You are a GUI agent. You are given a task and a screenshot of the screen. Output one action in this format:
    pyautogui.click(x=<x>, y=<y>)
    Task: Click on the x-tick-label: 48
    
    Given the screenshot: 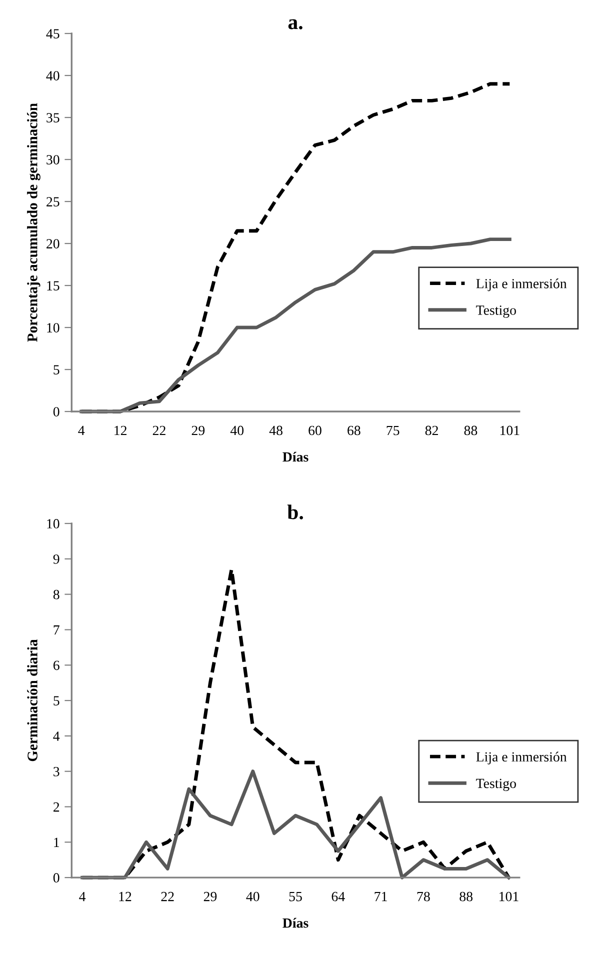 What is the action you would take?
    pyautogui.click(x=275, y=431)
    